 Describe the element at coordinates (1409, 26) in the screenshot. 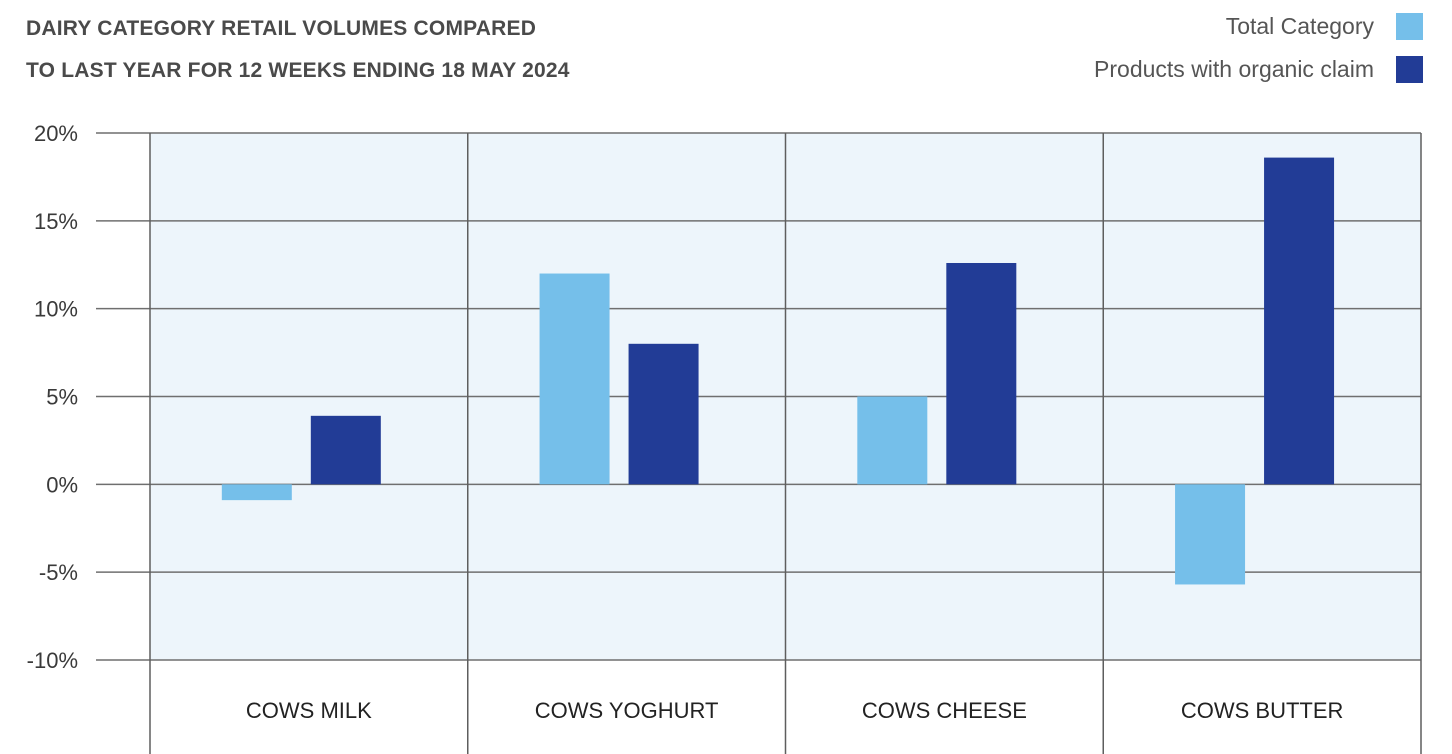

I see `legend-swatch-total-category` at that location.